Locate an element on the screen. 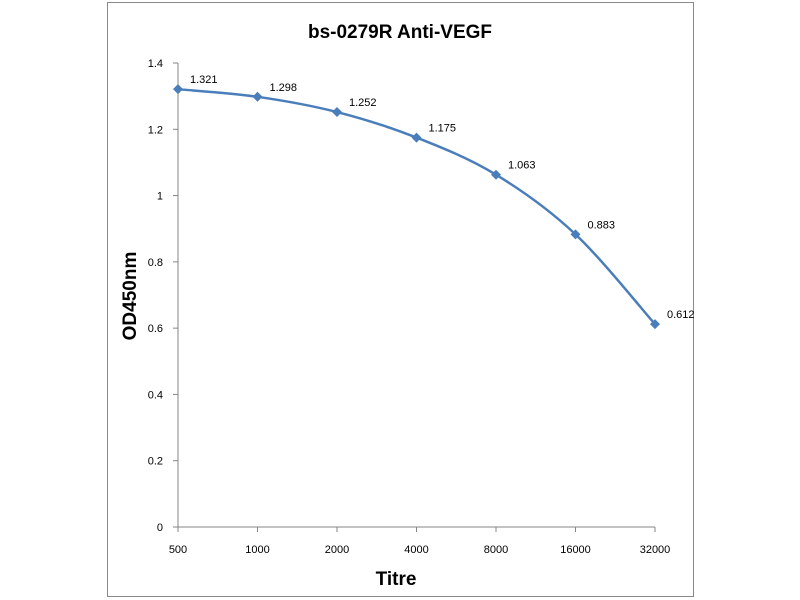  x-tick-label: 4000 is located at coordinates (416, 550).